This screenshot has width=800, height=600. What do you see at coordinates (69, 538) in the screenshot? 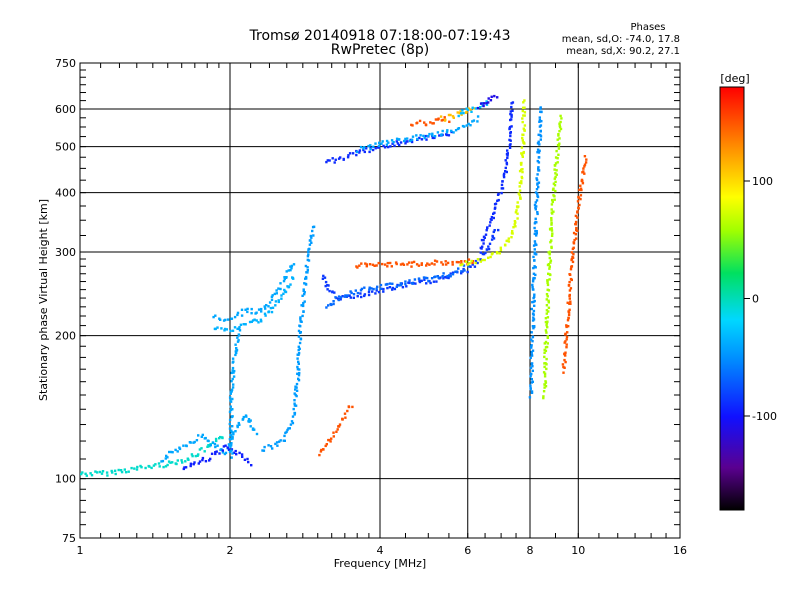
I see `y-tick-label: 75` at bounding box center [69, 538].